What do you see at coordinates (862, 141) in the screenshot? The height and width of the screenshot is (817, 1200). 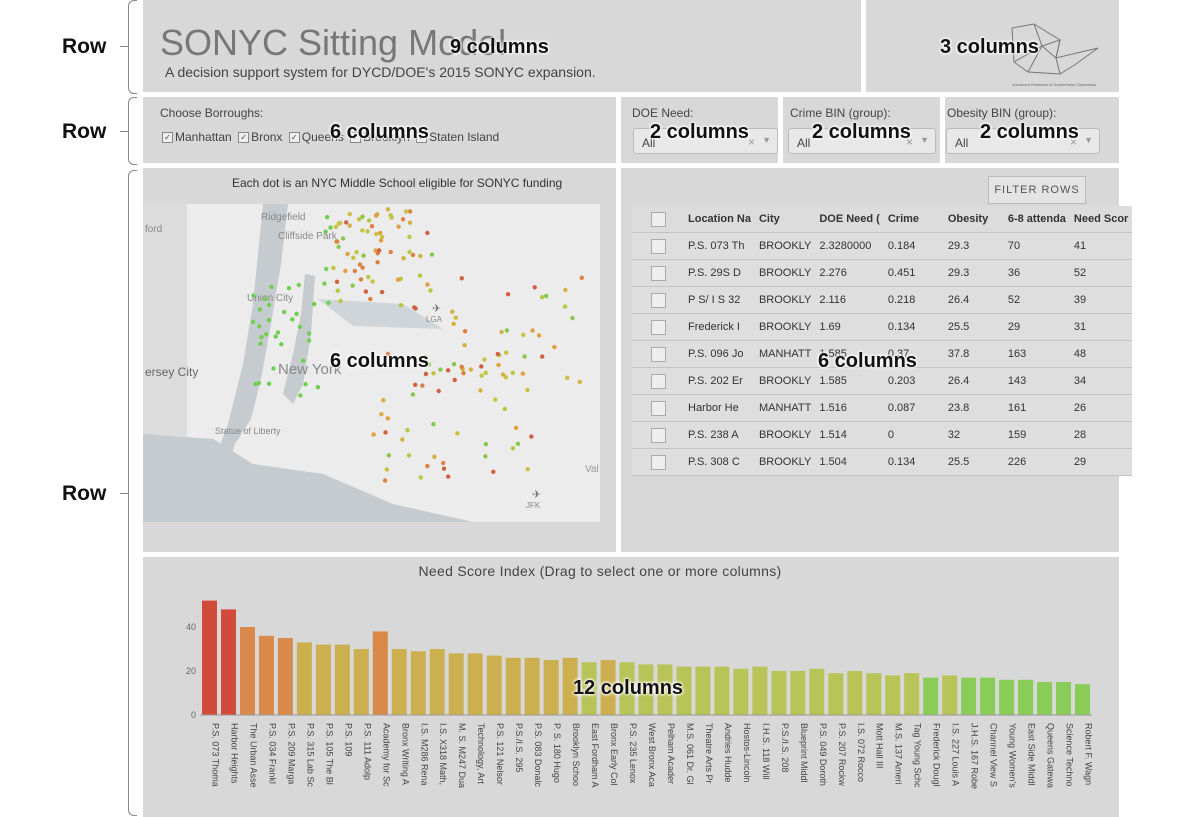 I see `crime-select: All × ▼` at bounding box center [862, 141].